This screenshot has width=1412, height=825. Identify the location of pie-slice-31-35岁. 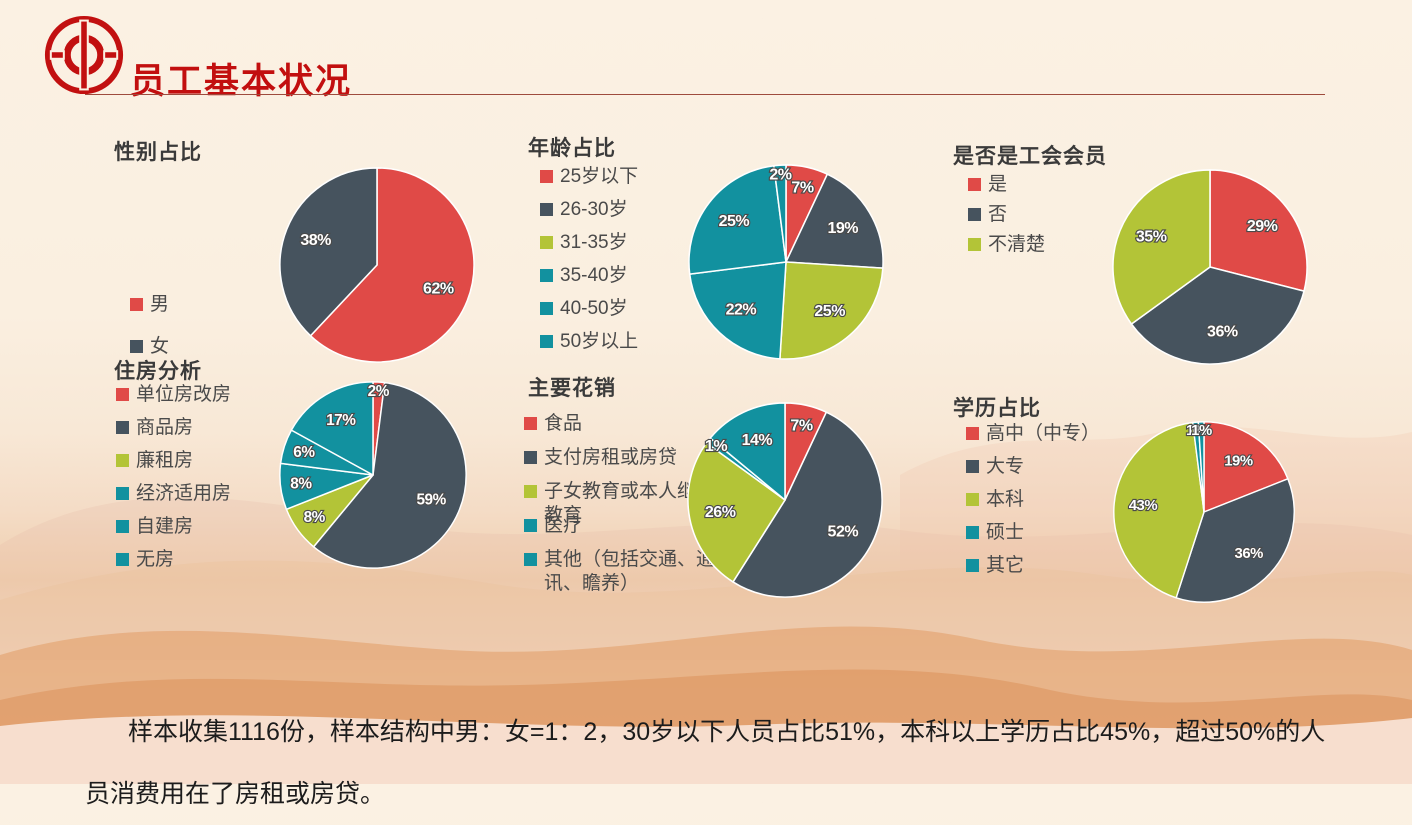
(831, 310).